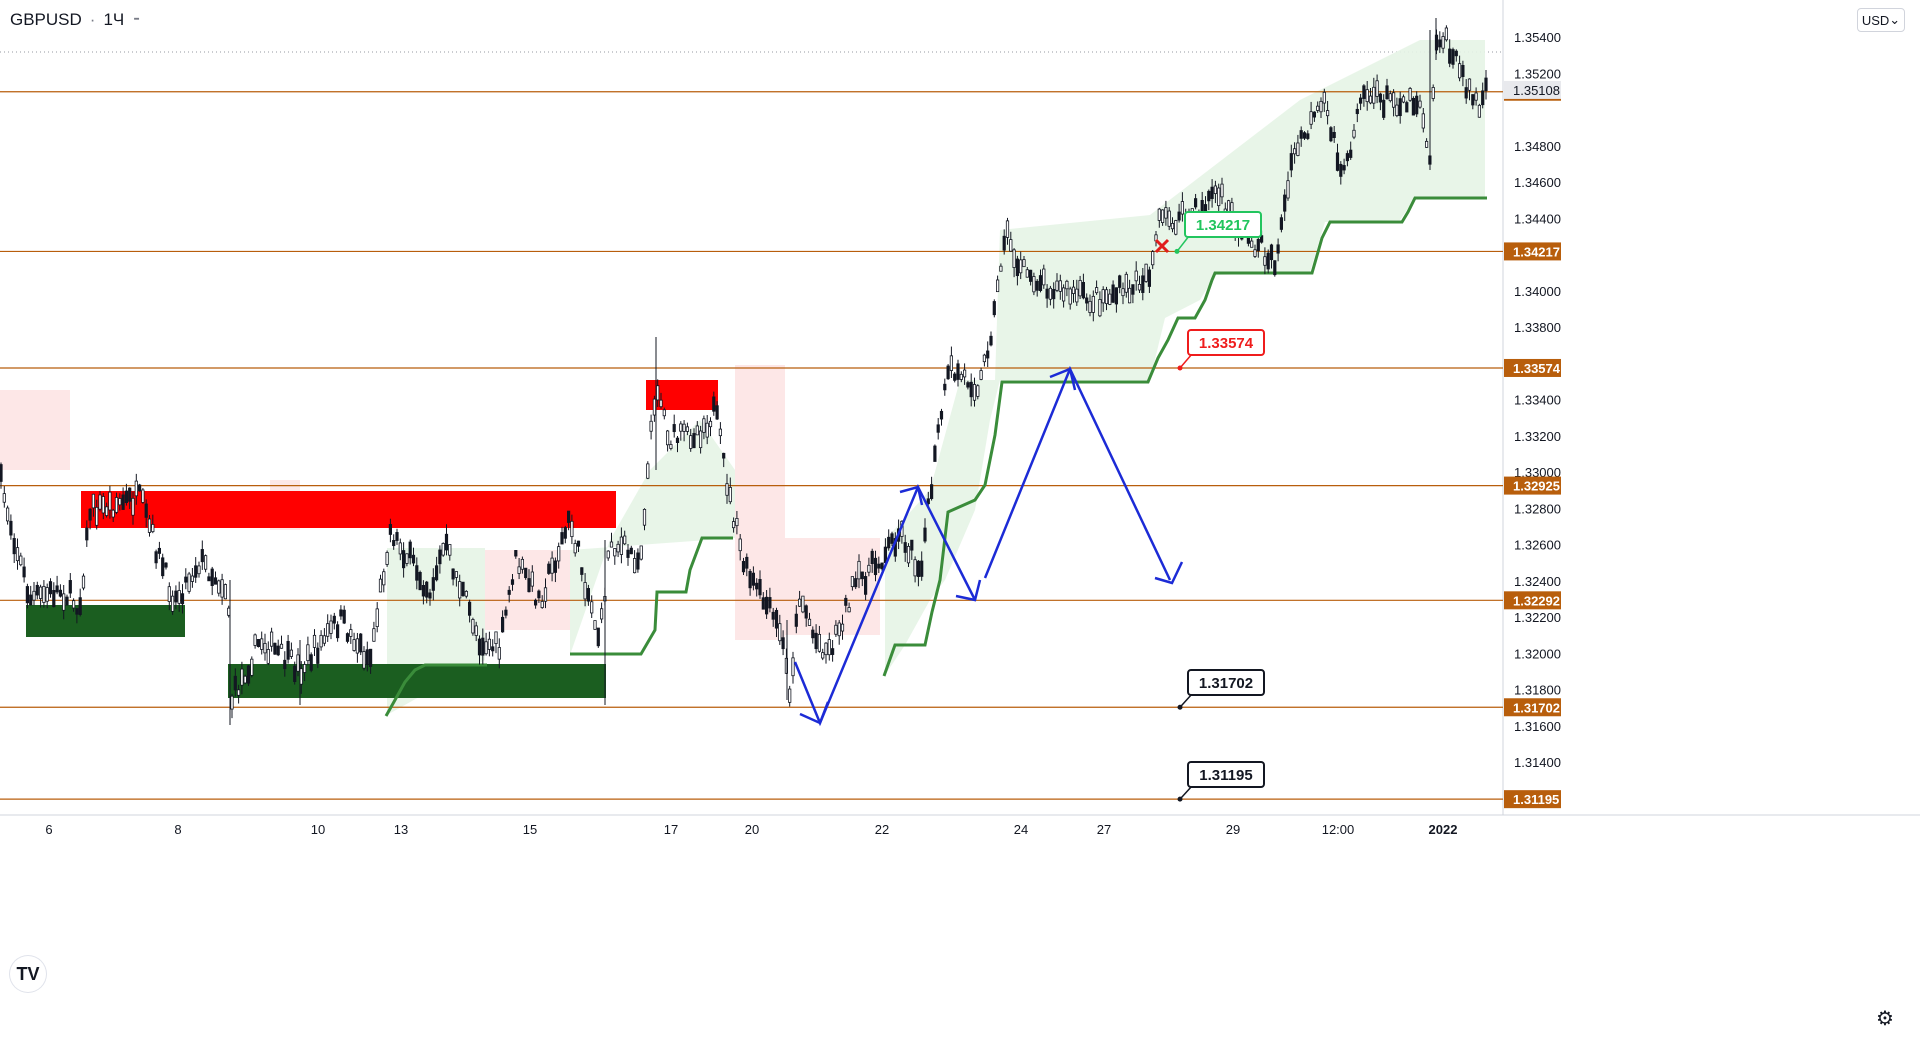 This screenshot has width=1920, height=1049. I want to click on x-tick-label: 2022, so click(1443, 829).